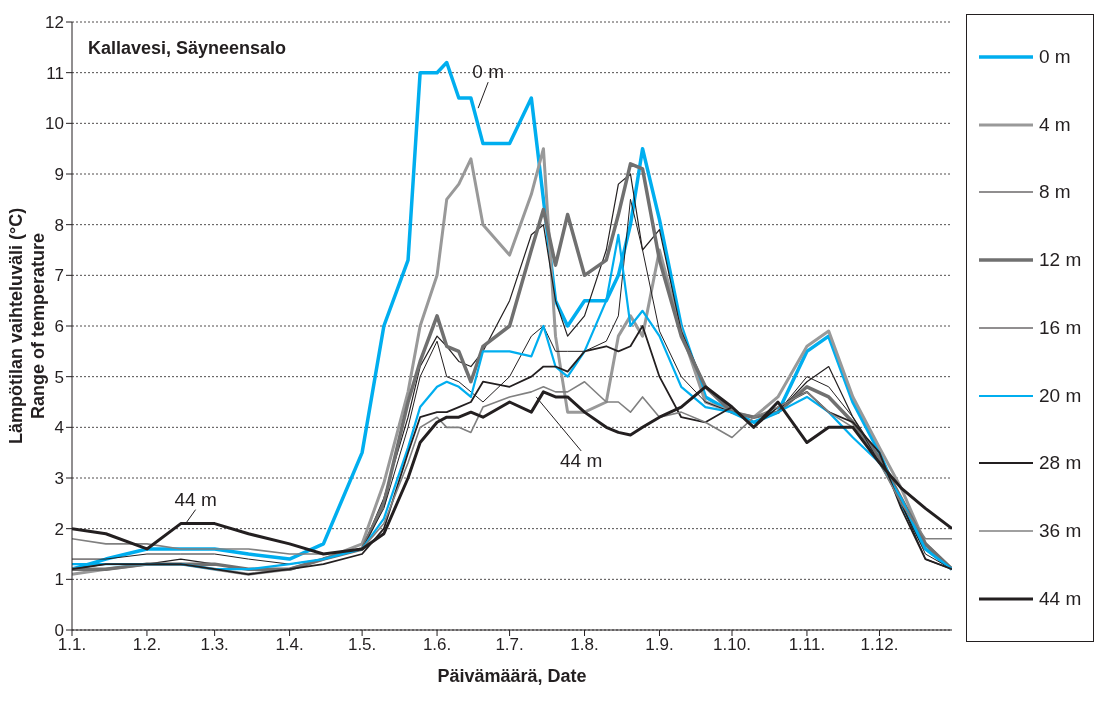 The image size is (1100, 701). Describe the element at coordinates (732, 645) in the screenshot. I see `x-tick-label: 1.10.` at that location.